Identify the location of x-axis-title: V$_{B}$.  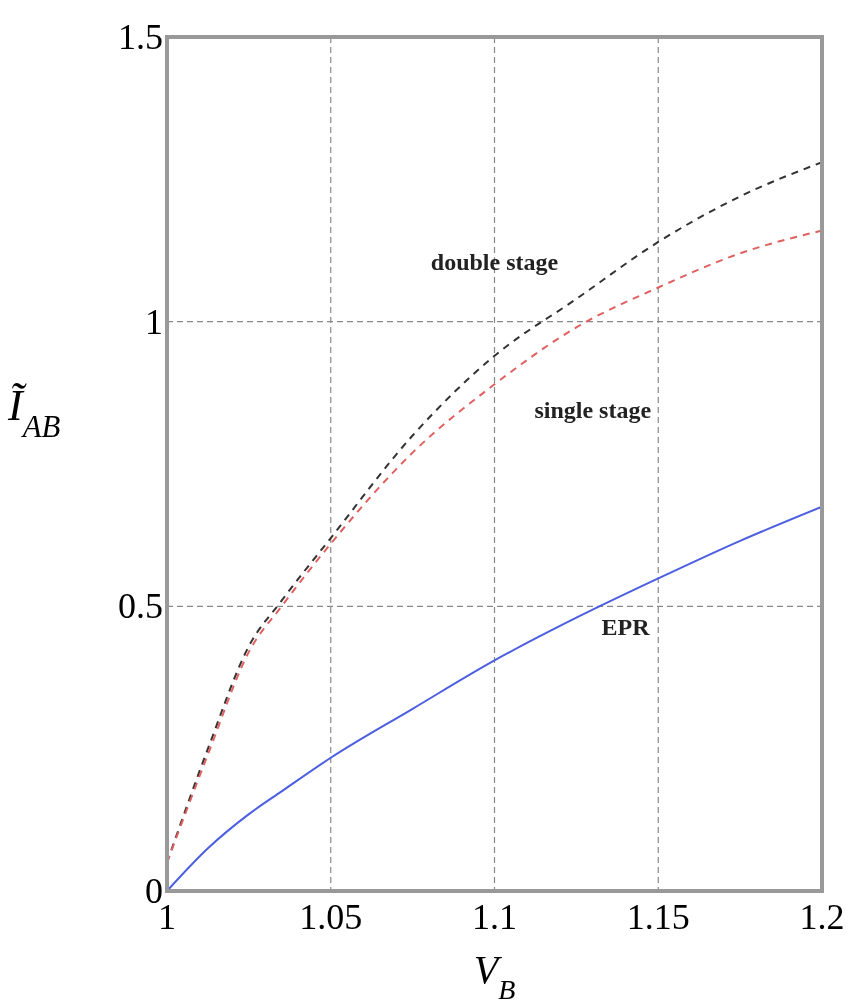
(494, 975).